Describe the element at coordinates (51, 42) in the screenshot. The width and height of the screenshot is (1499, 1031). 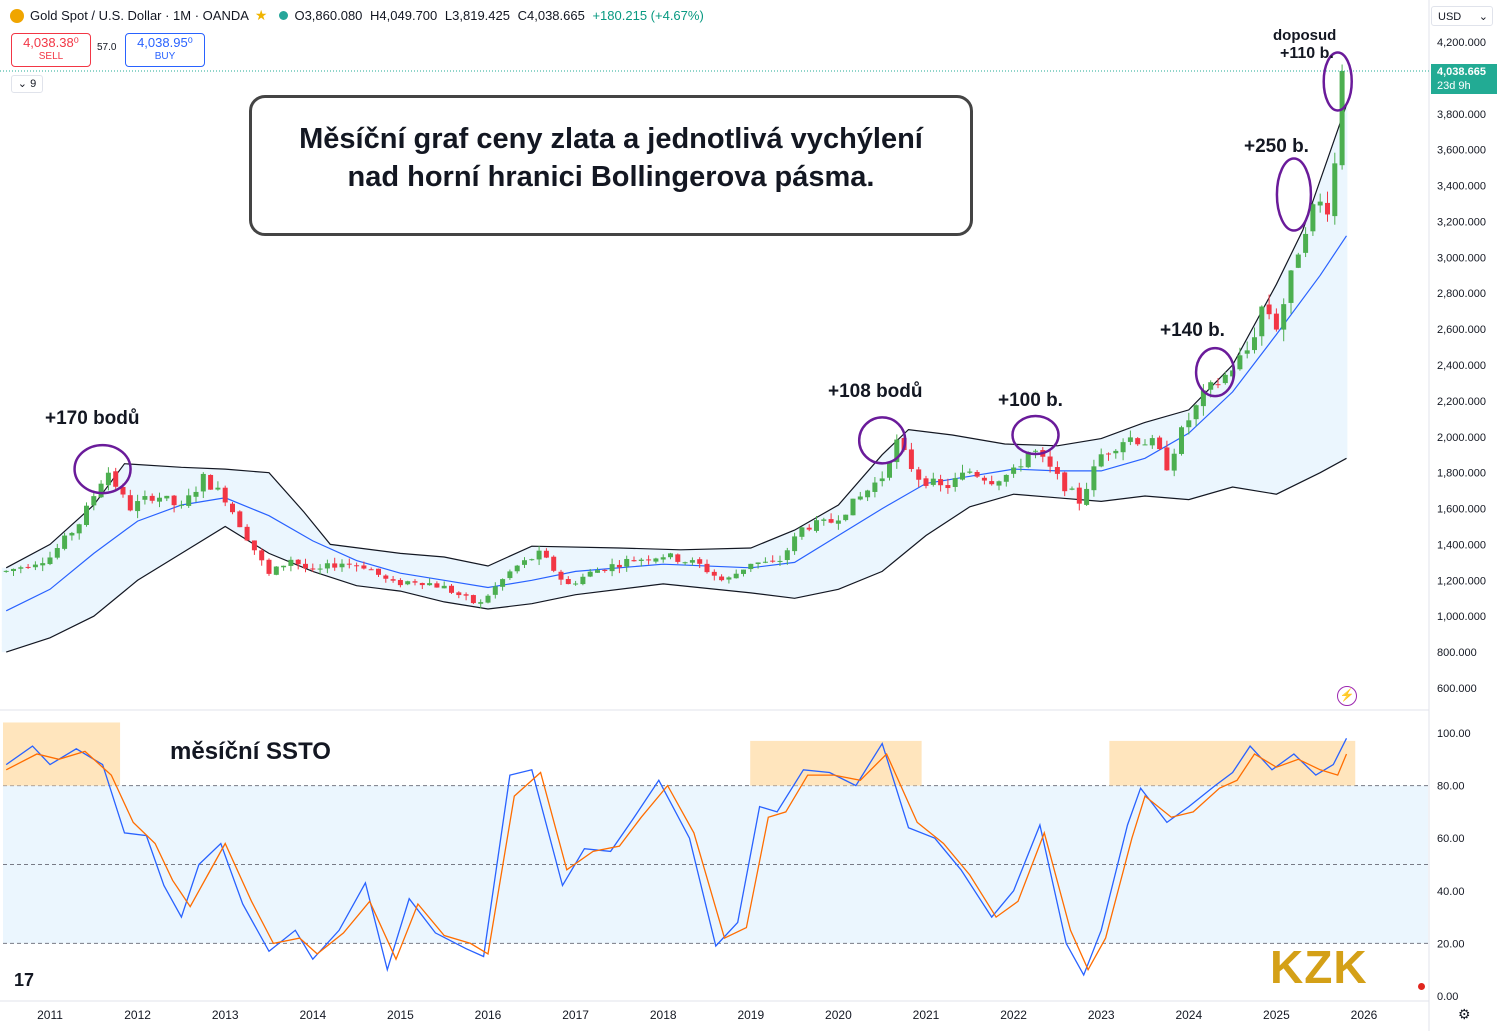
I see `sell-price: 4,038.38⁰` at that location.